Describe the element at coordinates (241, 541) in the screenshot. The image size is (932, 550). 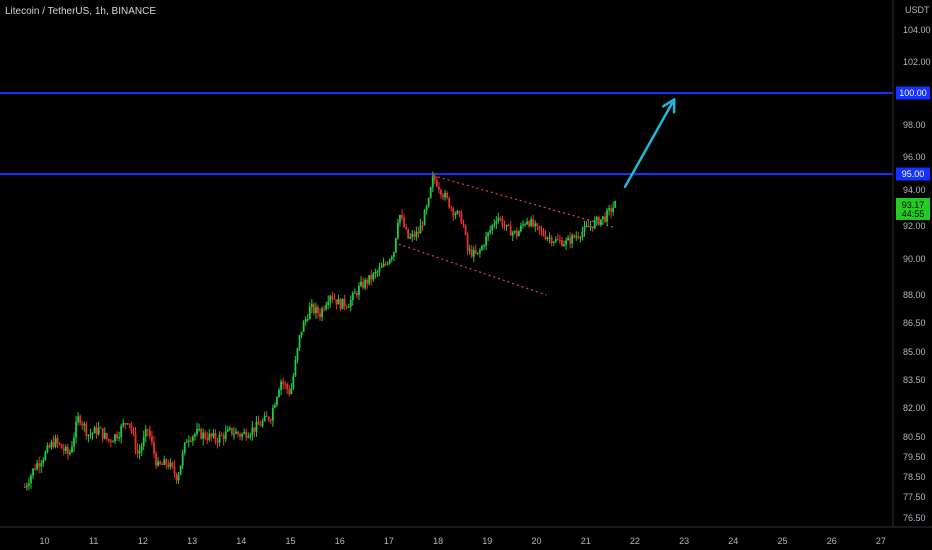
I see `x-tick-label: 14` at that location.